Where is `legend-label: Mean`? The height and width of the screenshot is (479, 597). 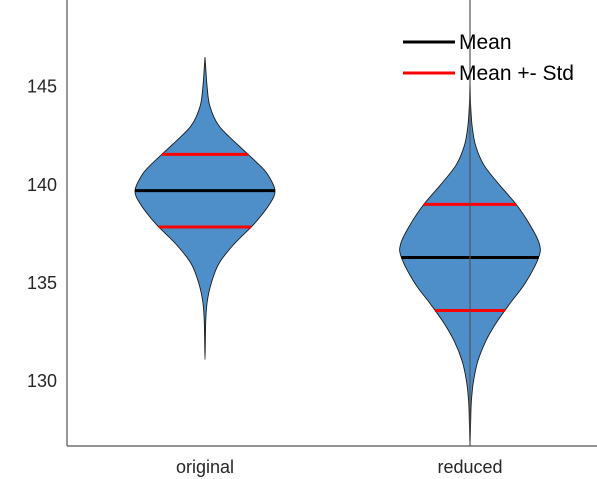 legend-label: Mean is located at coordinates (485, 42).